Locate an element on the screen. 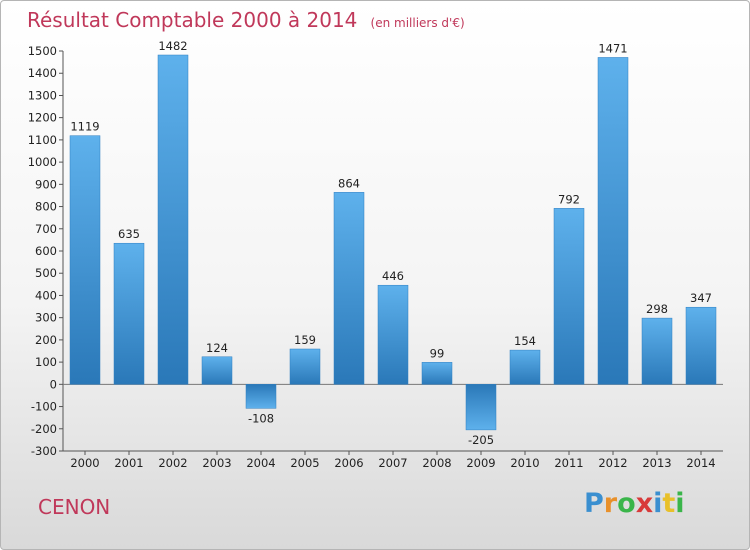 The height and width of the screenshot is (550, 750). data-label: 159 is located at coordinates (305, 340).